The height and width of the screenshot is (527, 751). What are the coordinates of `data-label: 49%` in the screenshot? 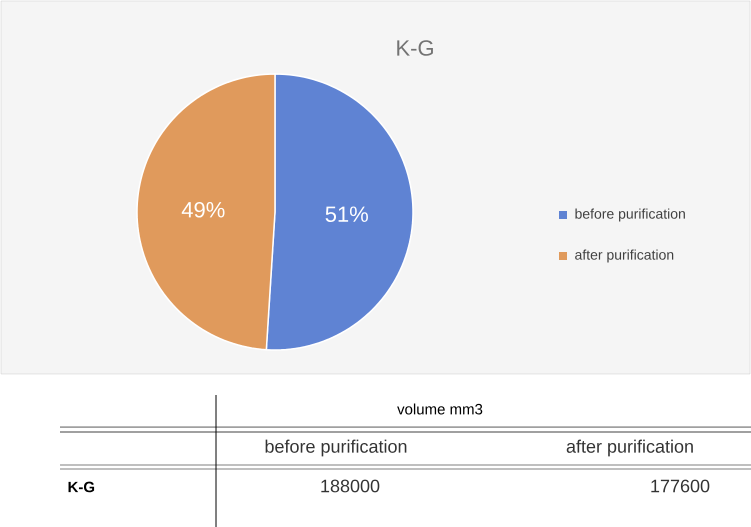 It's located at (203, 210).